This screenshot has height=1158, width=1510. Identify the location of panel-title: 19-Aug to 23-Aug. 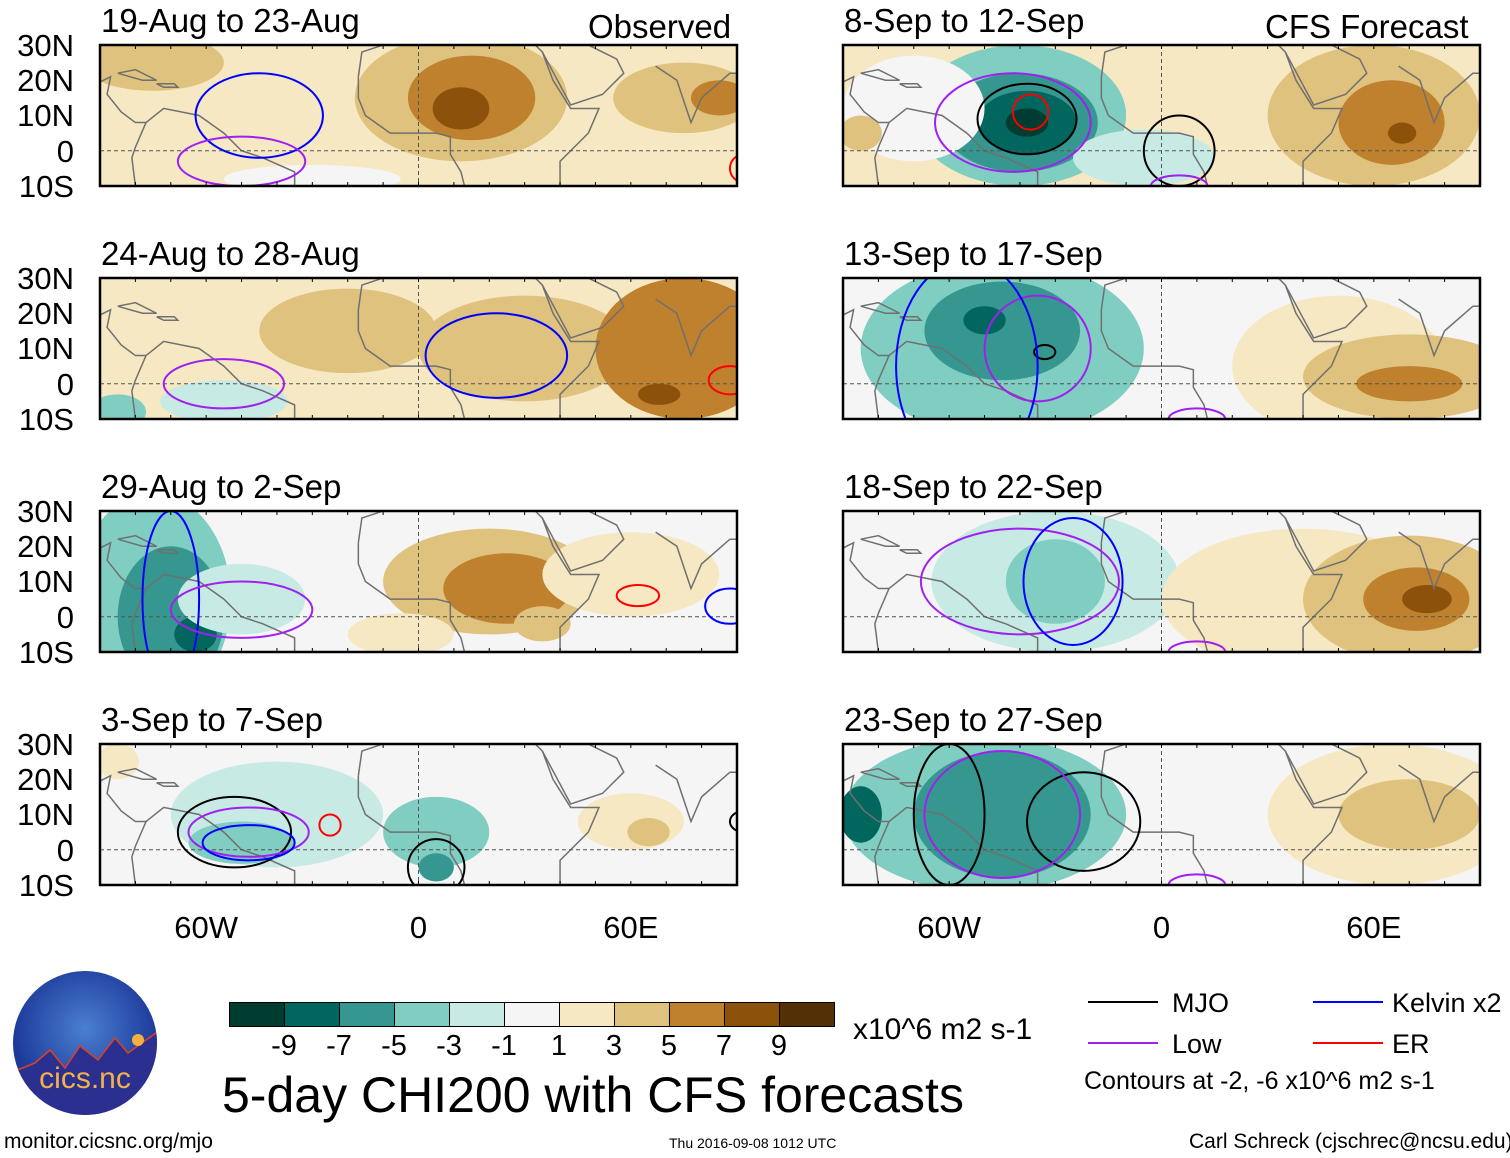
(230, 20).